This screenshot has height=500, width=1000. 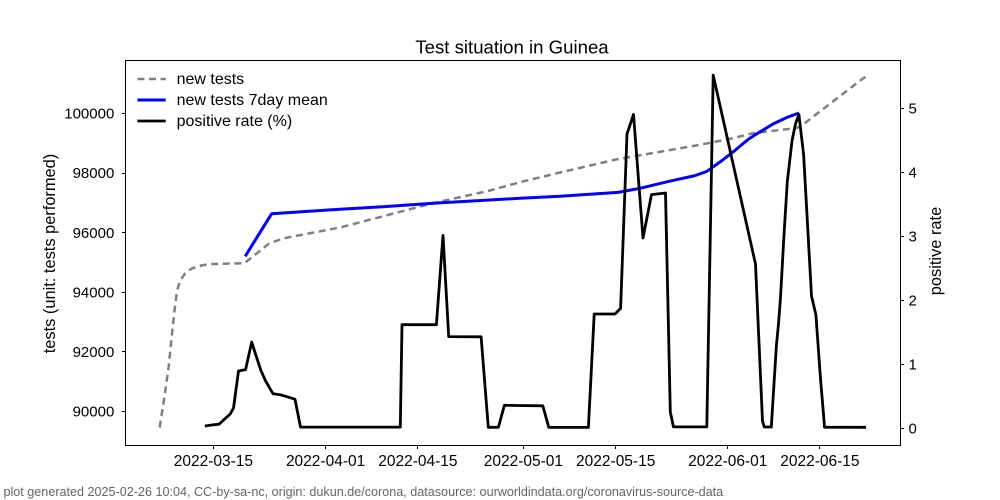 I want to click on svg-text: positive rate, so click(x=936, y=251).